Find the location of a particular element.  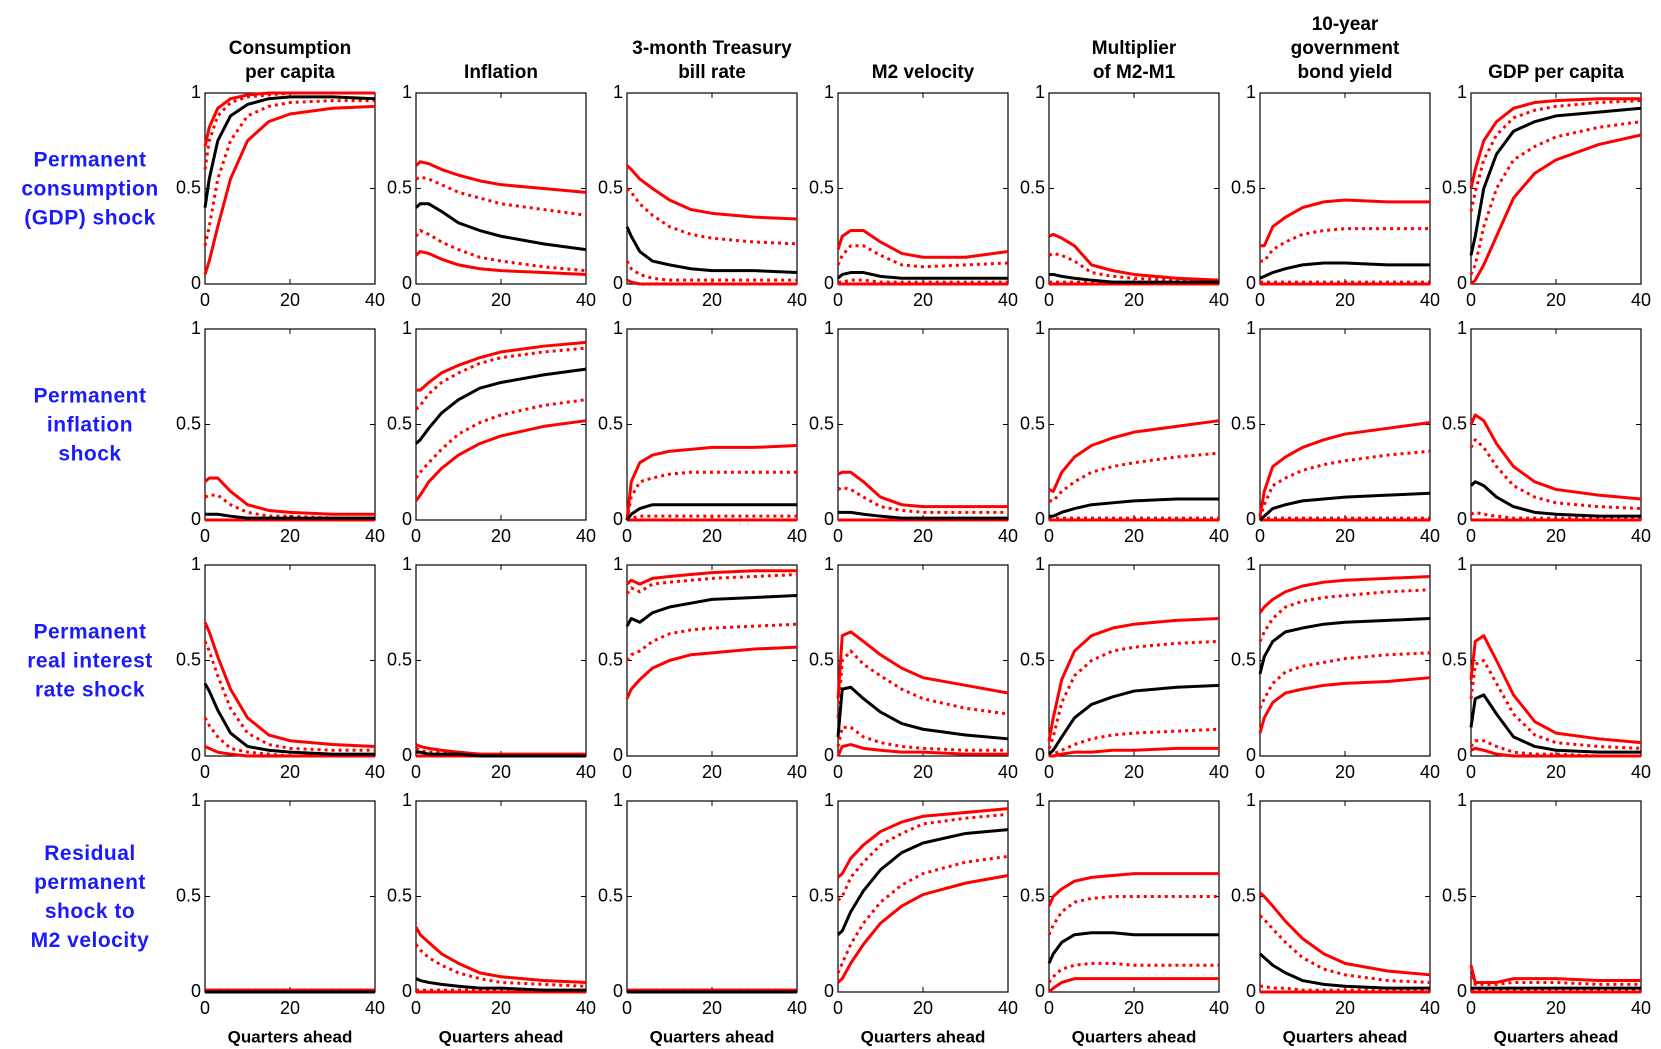

row-label: Permanent inflation shock is located at coordinates (90, 424).